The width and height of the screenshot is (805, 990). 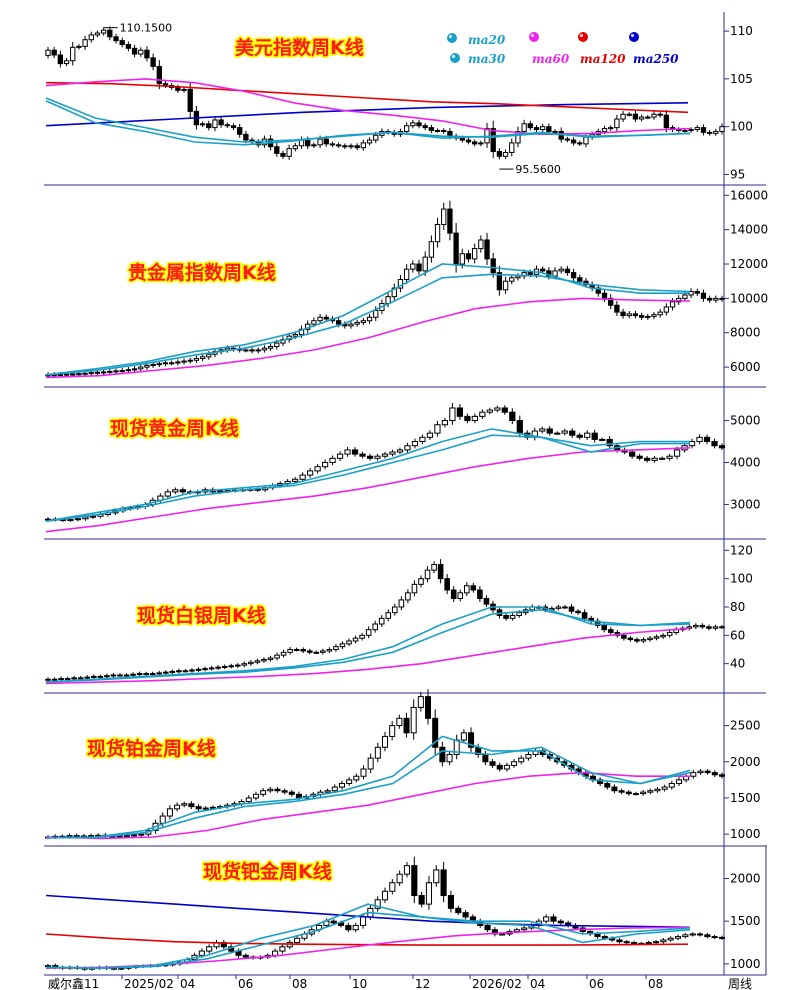 What do you see at coordinates (452, 38) in the screenshot?
I see `ma20-legend-icon` at bounding box center [452, 38].